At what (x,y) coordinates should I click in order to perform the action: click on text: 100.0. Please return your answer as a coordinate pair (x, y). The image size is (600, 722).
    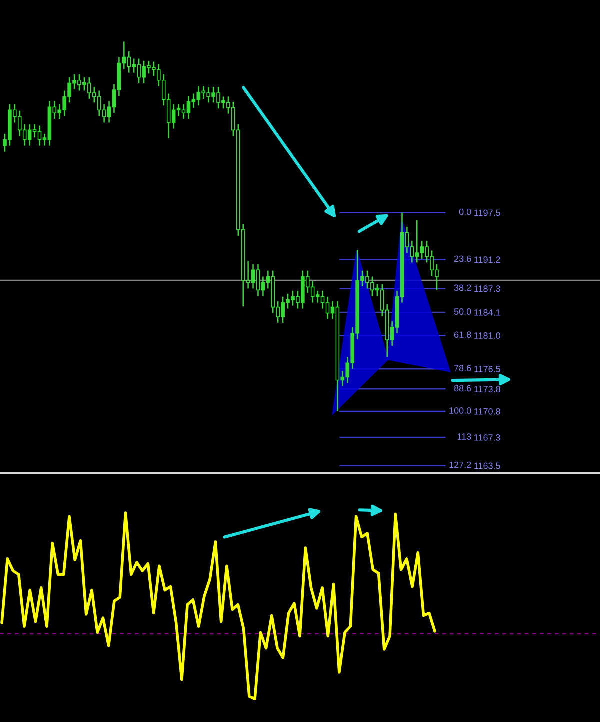
    Looking at the image, I should click on (461, 411).